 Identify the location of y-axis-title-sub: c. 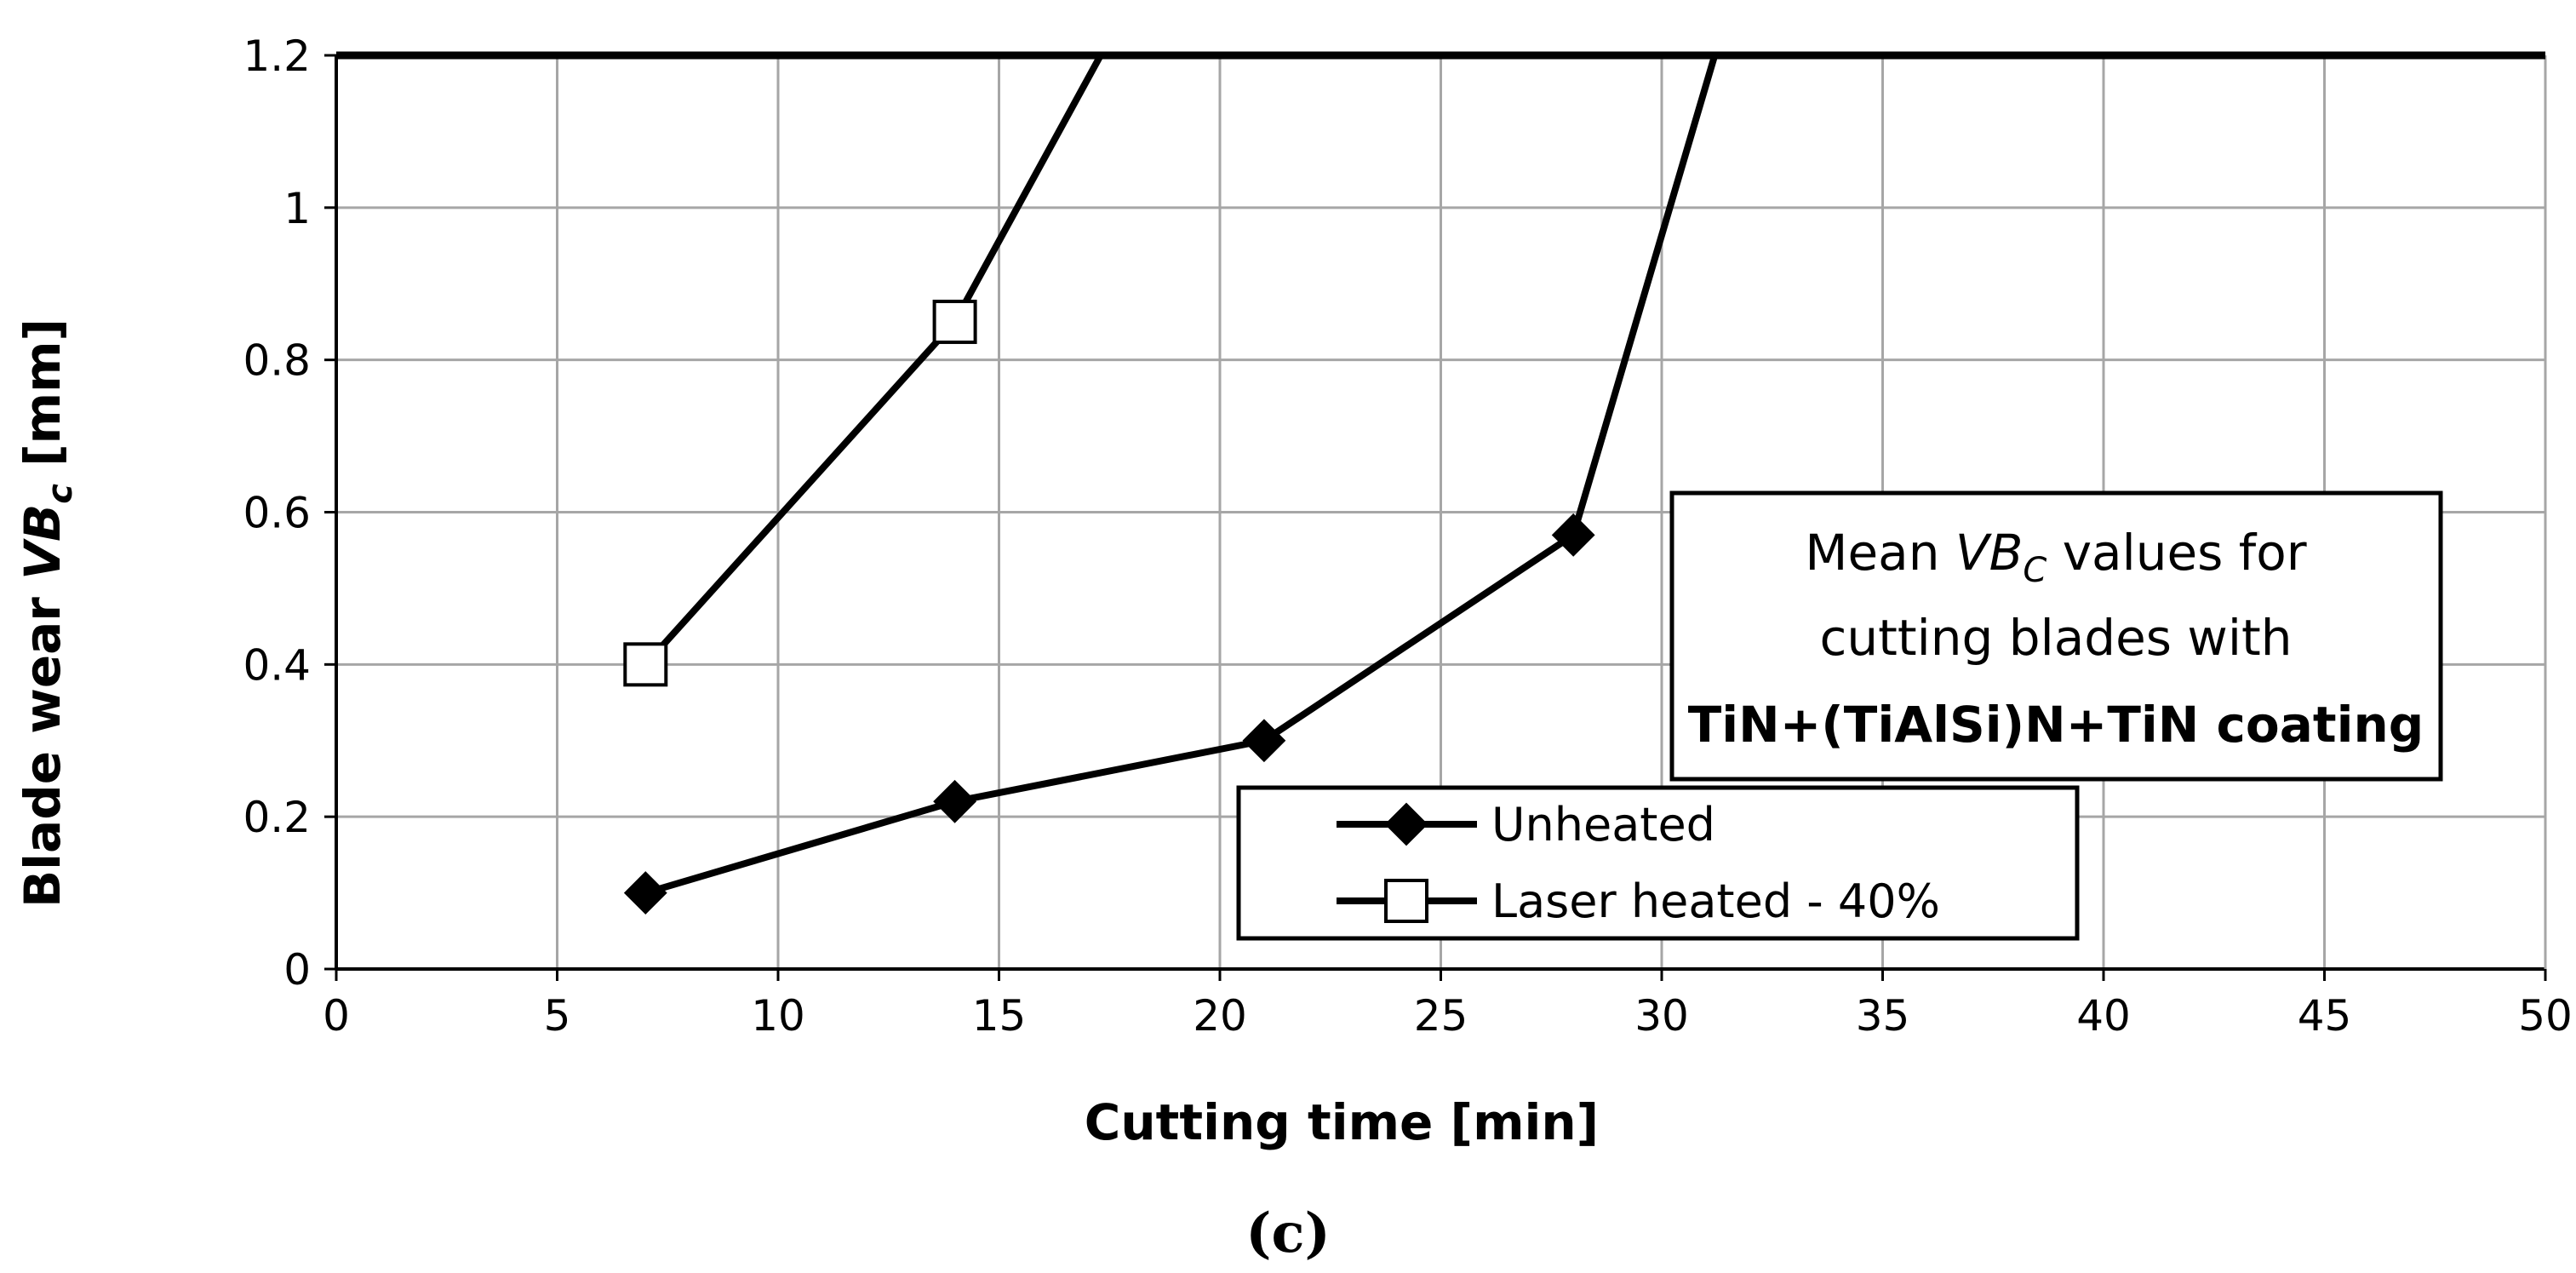
(60, 494).